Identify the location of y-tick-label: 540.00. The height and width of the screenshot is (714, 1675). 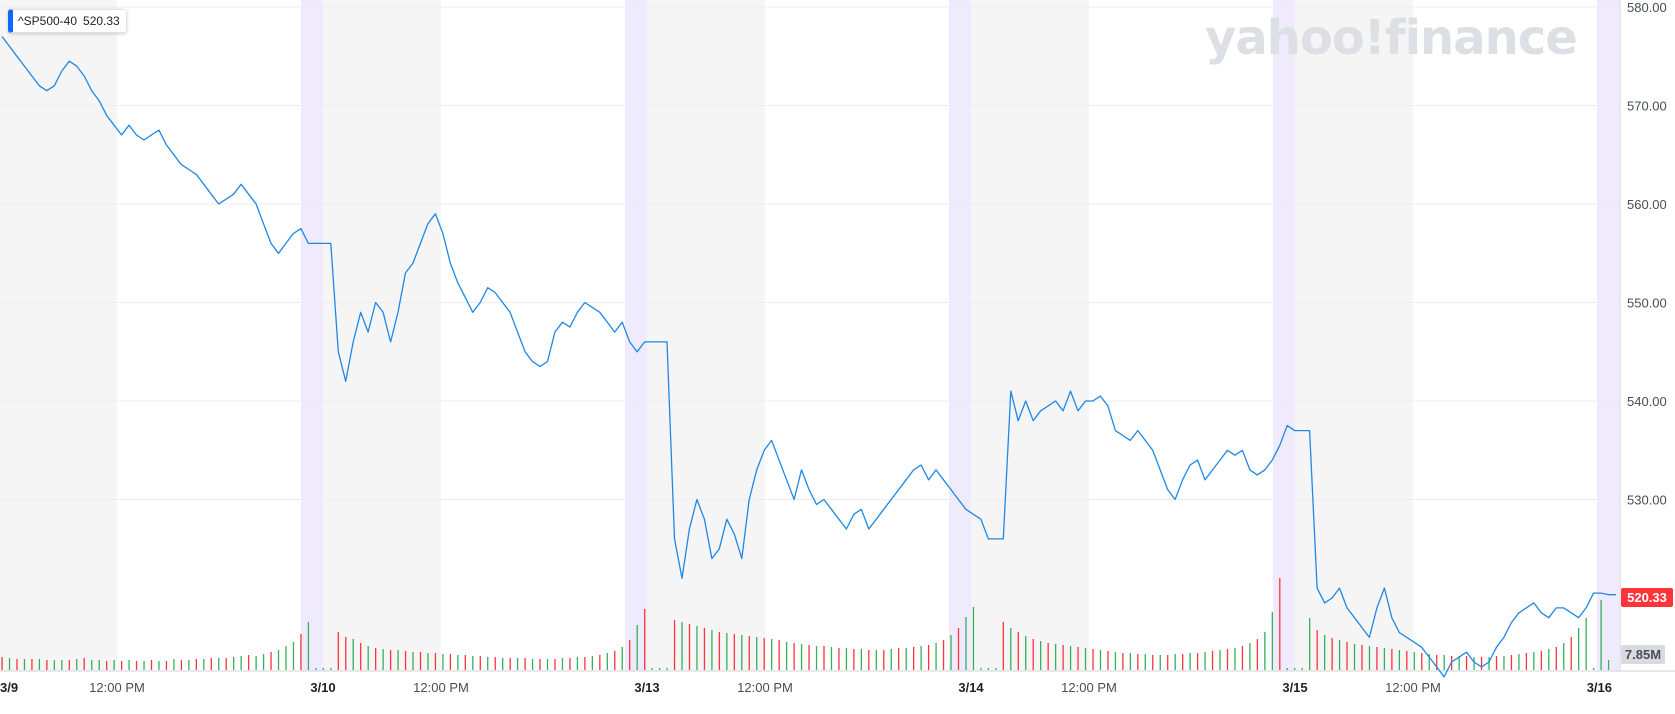
(1647, 401).